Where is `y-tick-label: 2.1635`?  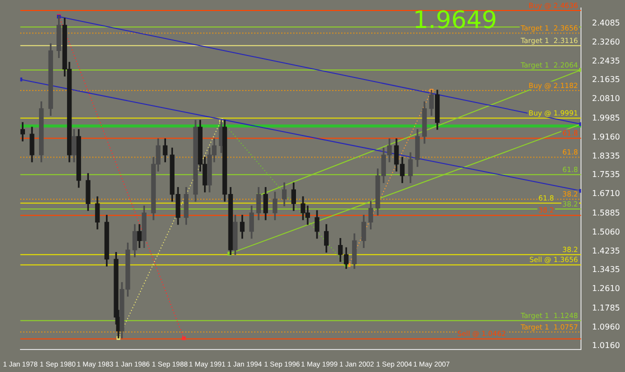
y-tick-label: 2.1635 is located at coordinates (606, 79).